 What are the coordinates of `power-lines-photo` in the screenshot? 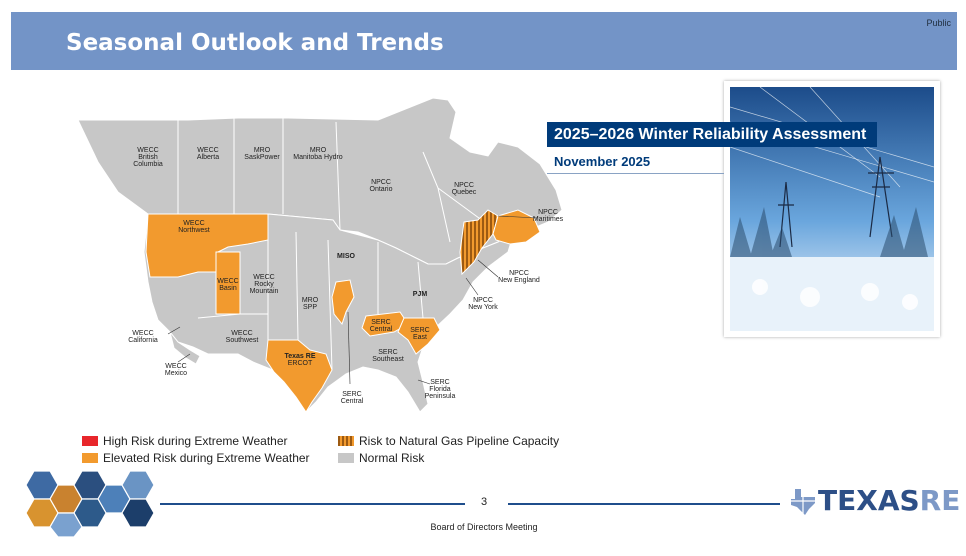 It's located at (832, 209).